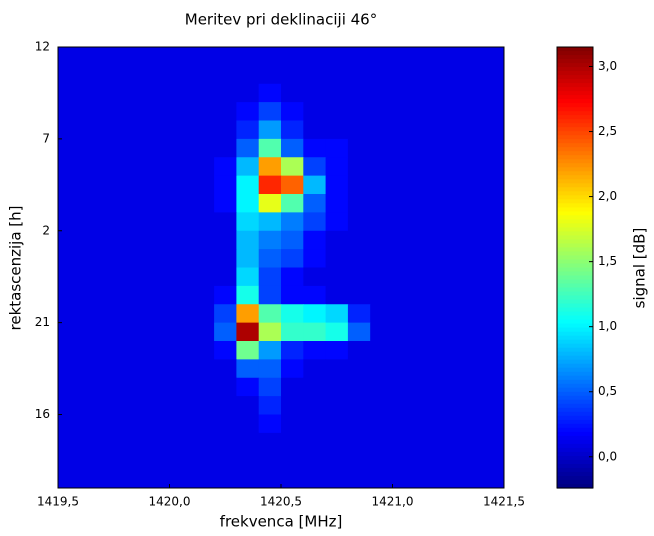 This screenshot has width=654, height=536. Describe the element at coordinates (607, 456) in the screenshot. I see `colorbar-tick-label: 0,0` at that location.